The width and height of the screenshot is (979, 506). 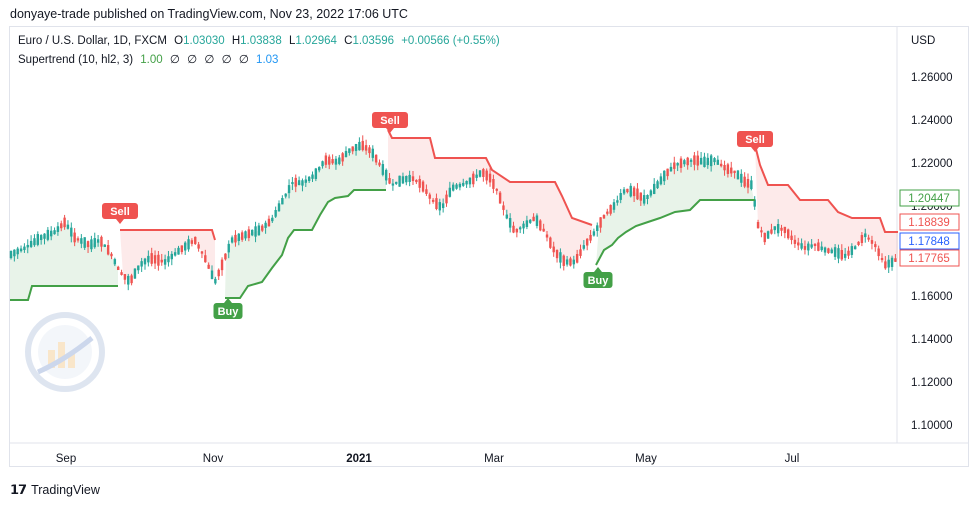 I want to click on signal-pointer, so click(x=755, y=149).